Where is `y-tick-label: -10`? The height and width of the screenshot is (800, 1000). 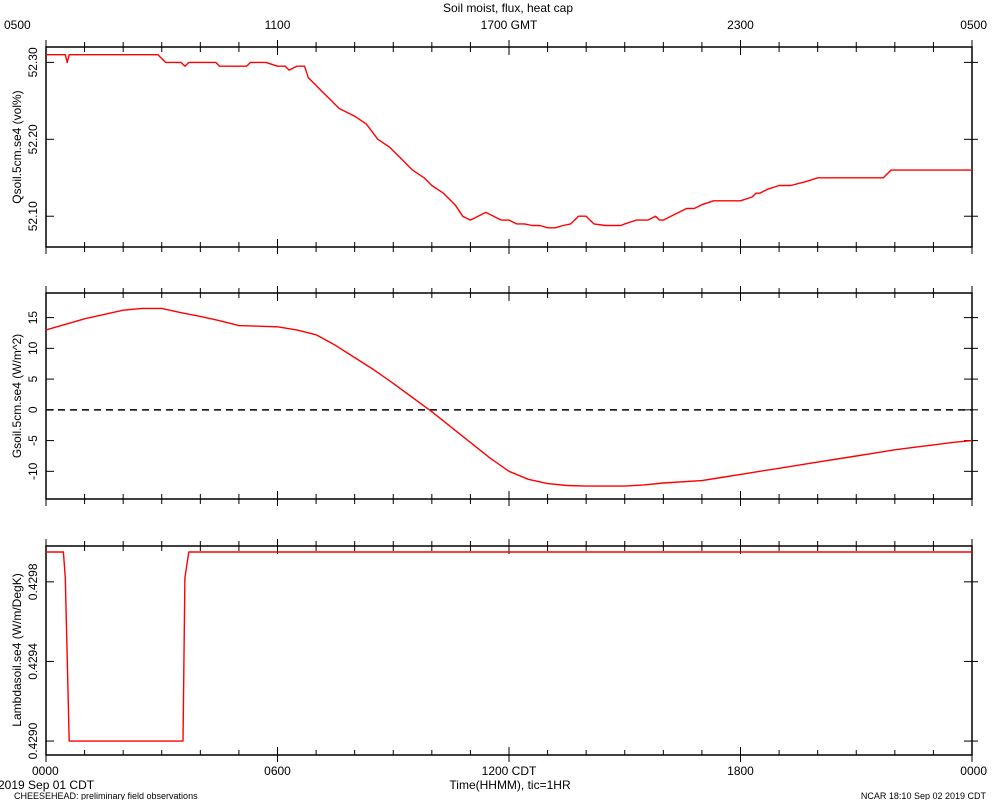 y-tick-label: -10 is located at coordinates (33, 471).